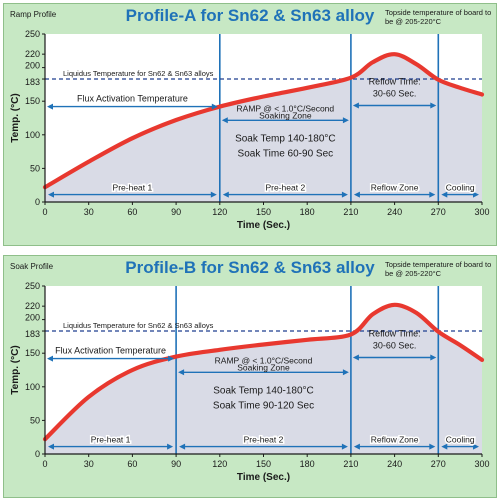 The width and height of the screenshot is (500, 500). I want to click on profile-b-x-tick-label: 30, so click(89, 464).